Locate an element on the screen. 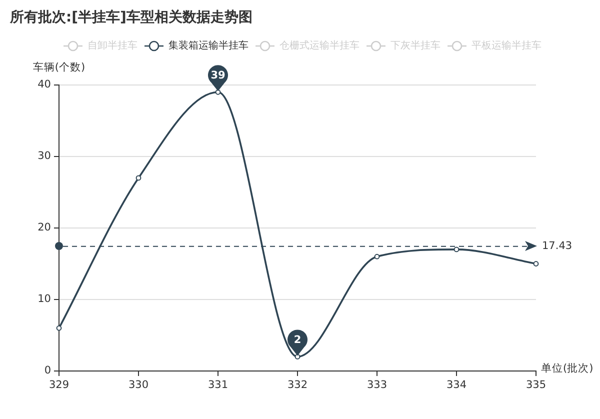  legend-label: 集装箱运输半挂车 is located at coordinates (208, 46).